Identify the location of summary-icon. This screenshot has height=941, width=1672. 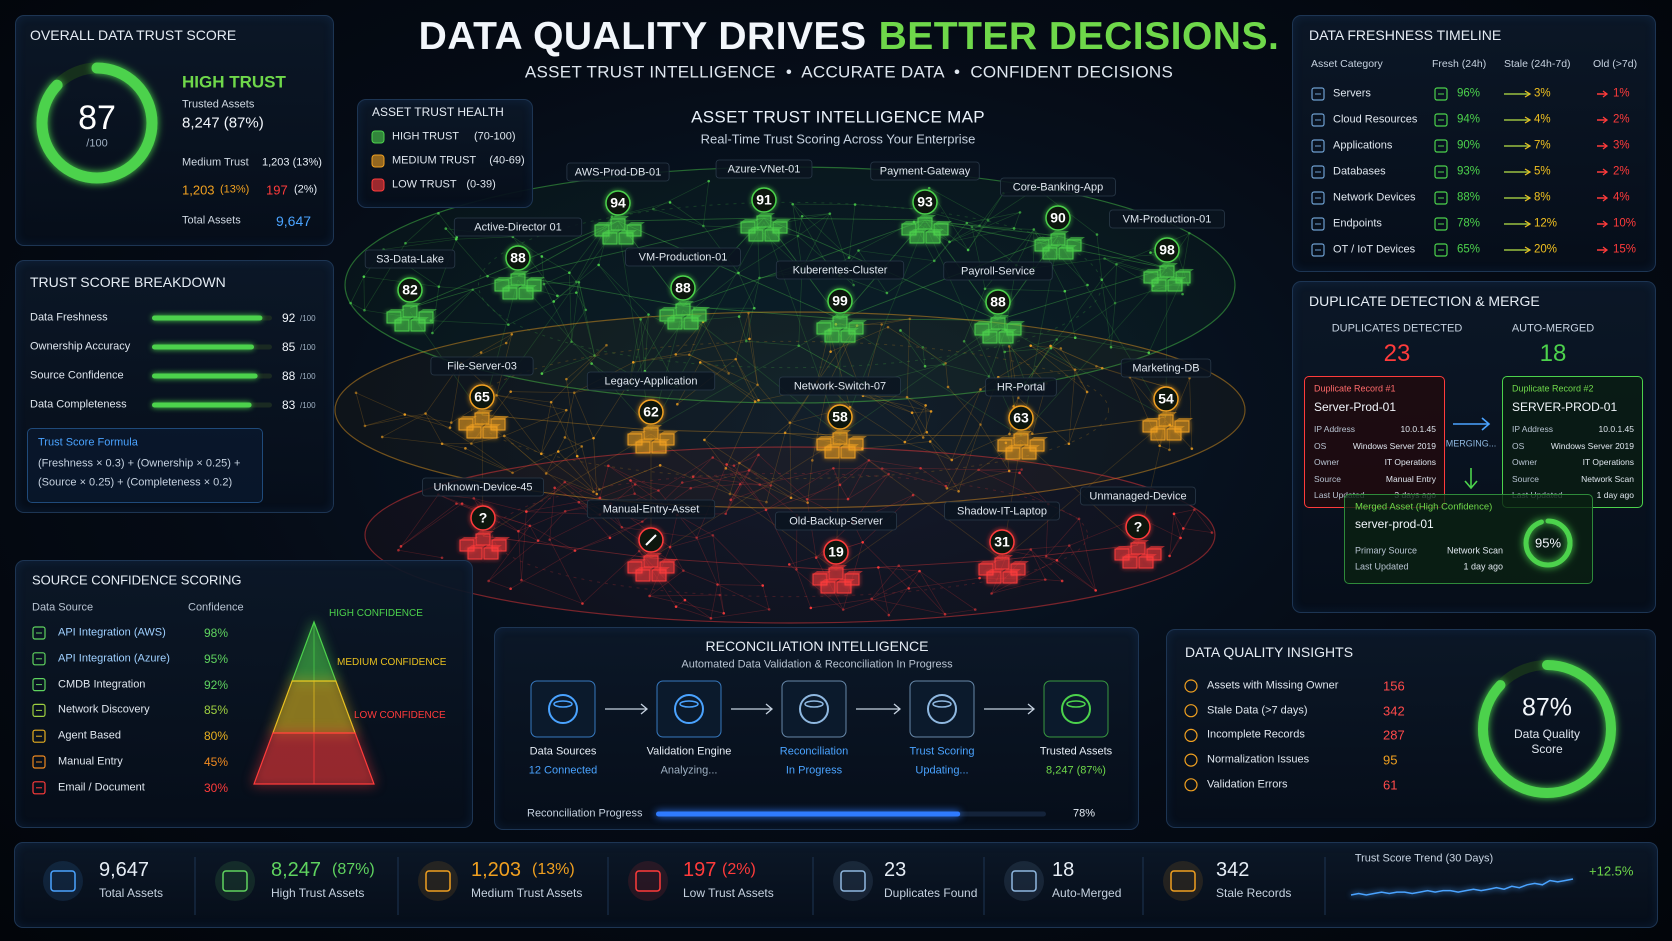
(1024, 881).